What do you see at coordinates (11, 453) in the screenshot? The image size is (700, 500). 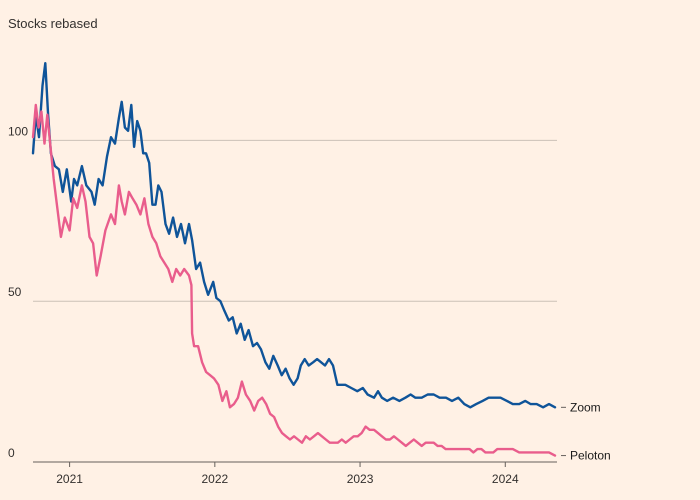 I see `y-tick-label: 0` at bounding box center [11, 453].